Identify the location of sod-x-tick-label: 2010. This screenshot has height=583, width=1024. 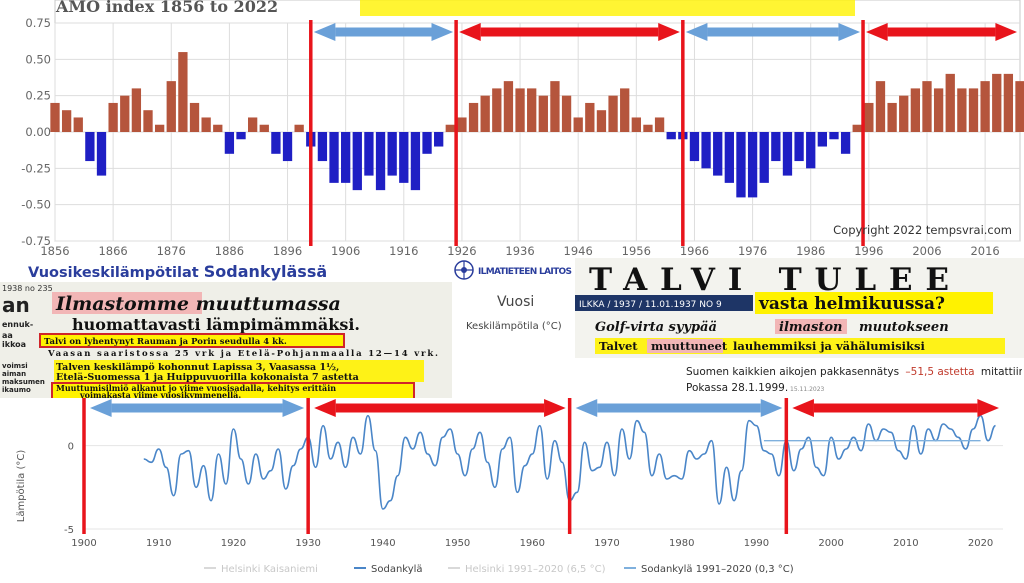
(905, 543).